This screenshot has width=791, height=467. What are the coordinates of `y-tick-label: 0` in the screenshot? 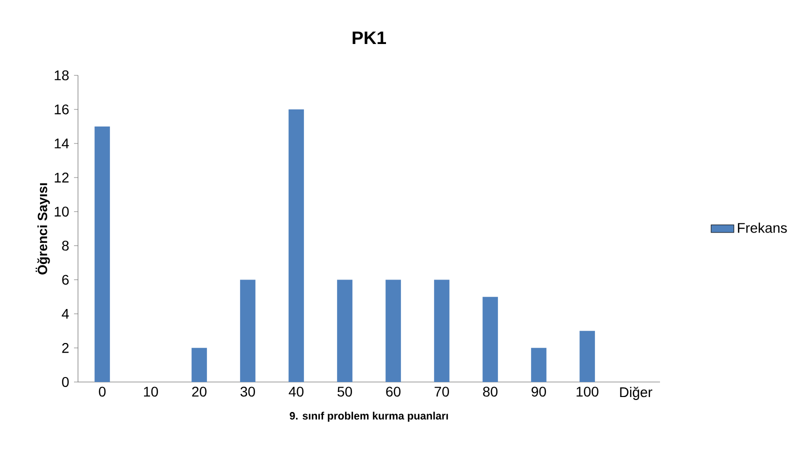 It's located at (65, 382).